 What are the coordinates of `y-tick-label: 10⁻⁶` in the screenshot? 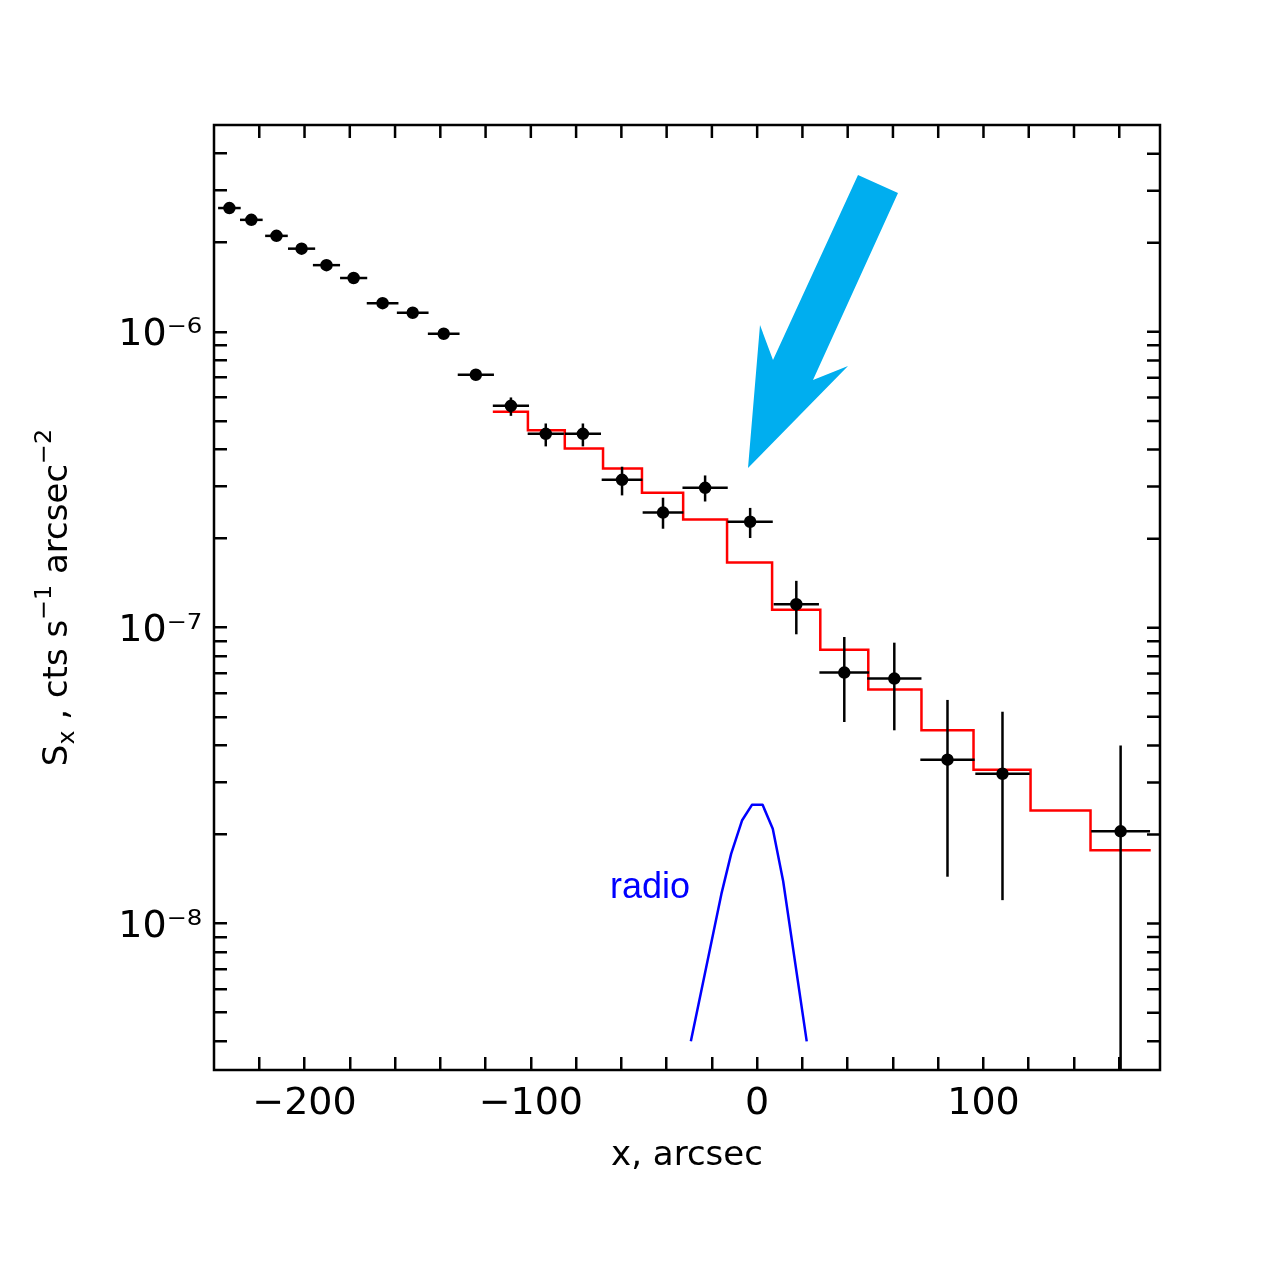 It's located at (160, 331).